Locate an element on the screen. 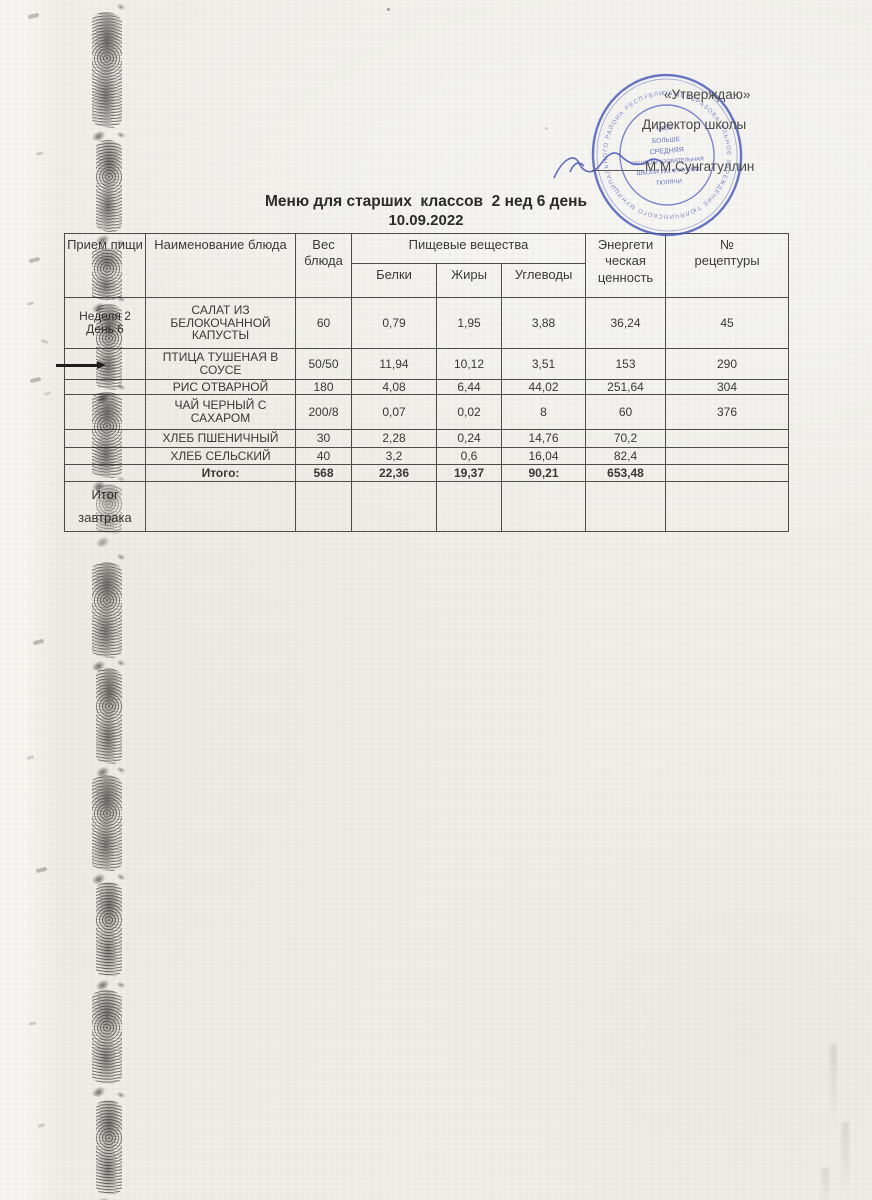  header-weight: Вес блюда is located at coordinates (323, 265).